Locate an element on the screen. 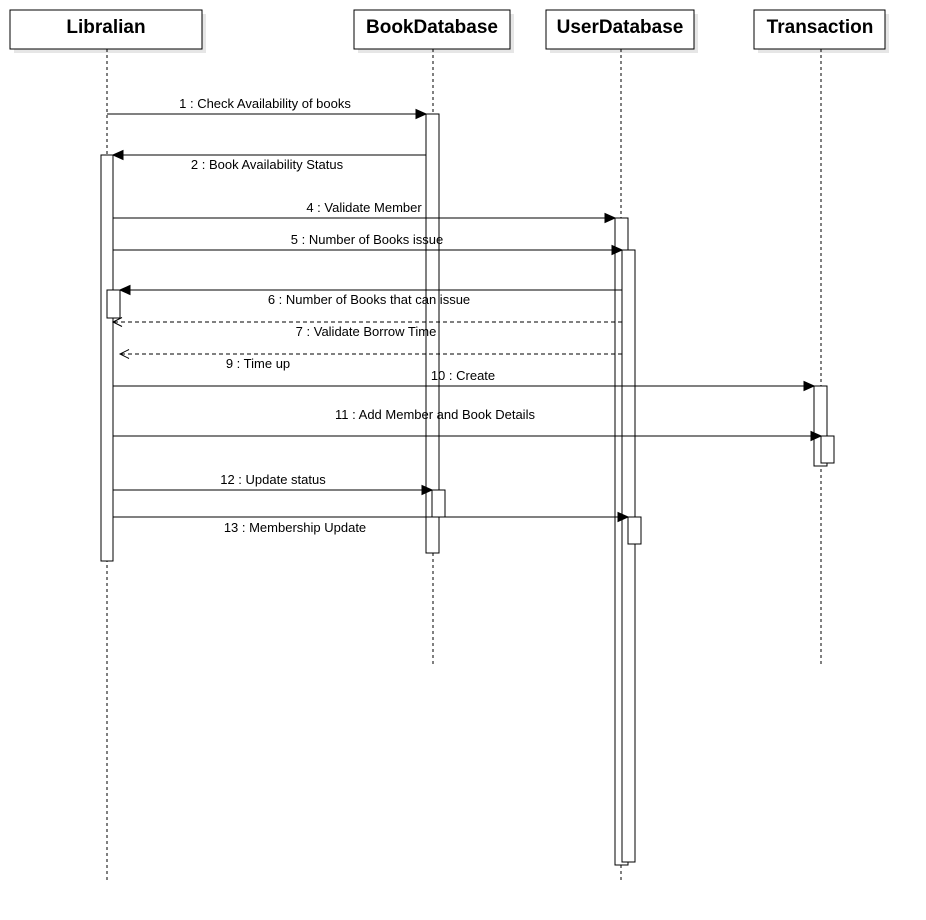 The image size is (926, 920). lifeline-transaction: Transaction is located at coordinates (821, 31).